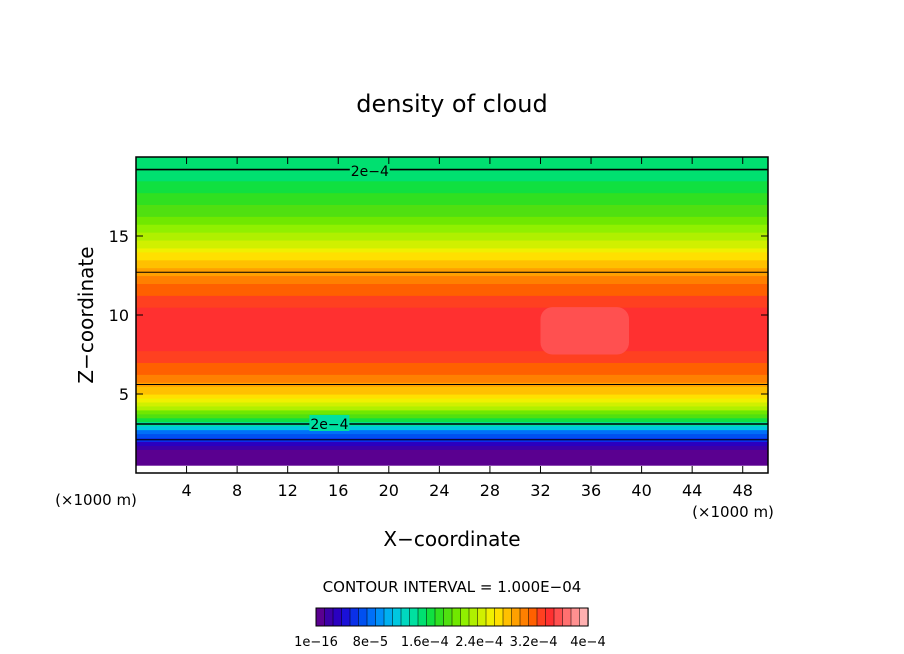  What do you see at coordinates (370, 642) in the screenshot?
I see `colorbar-label: 8e−5` at bounding box center [370, 642].